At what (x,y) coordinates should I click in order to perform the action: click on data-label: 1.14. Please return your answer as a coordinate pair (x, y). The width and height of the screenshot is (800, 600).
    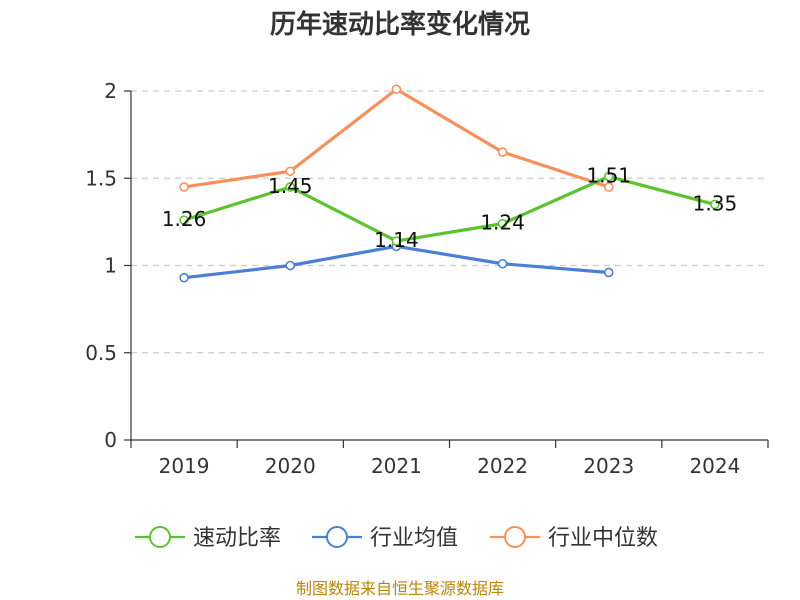
    Looking at the image, I should click on (396, 240).